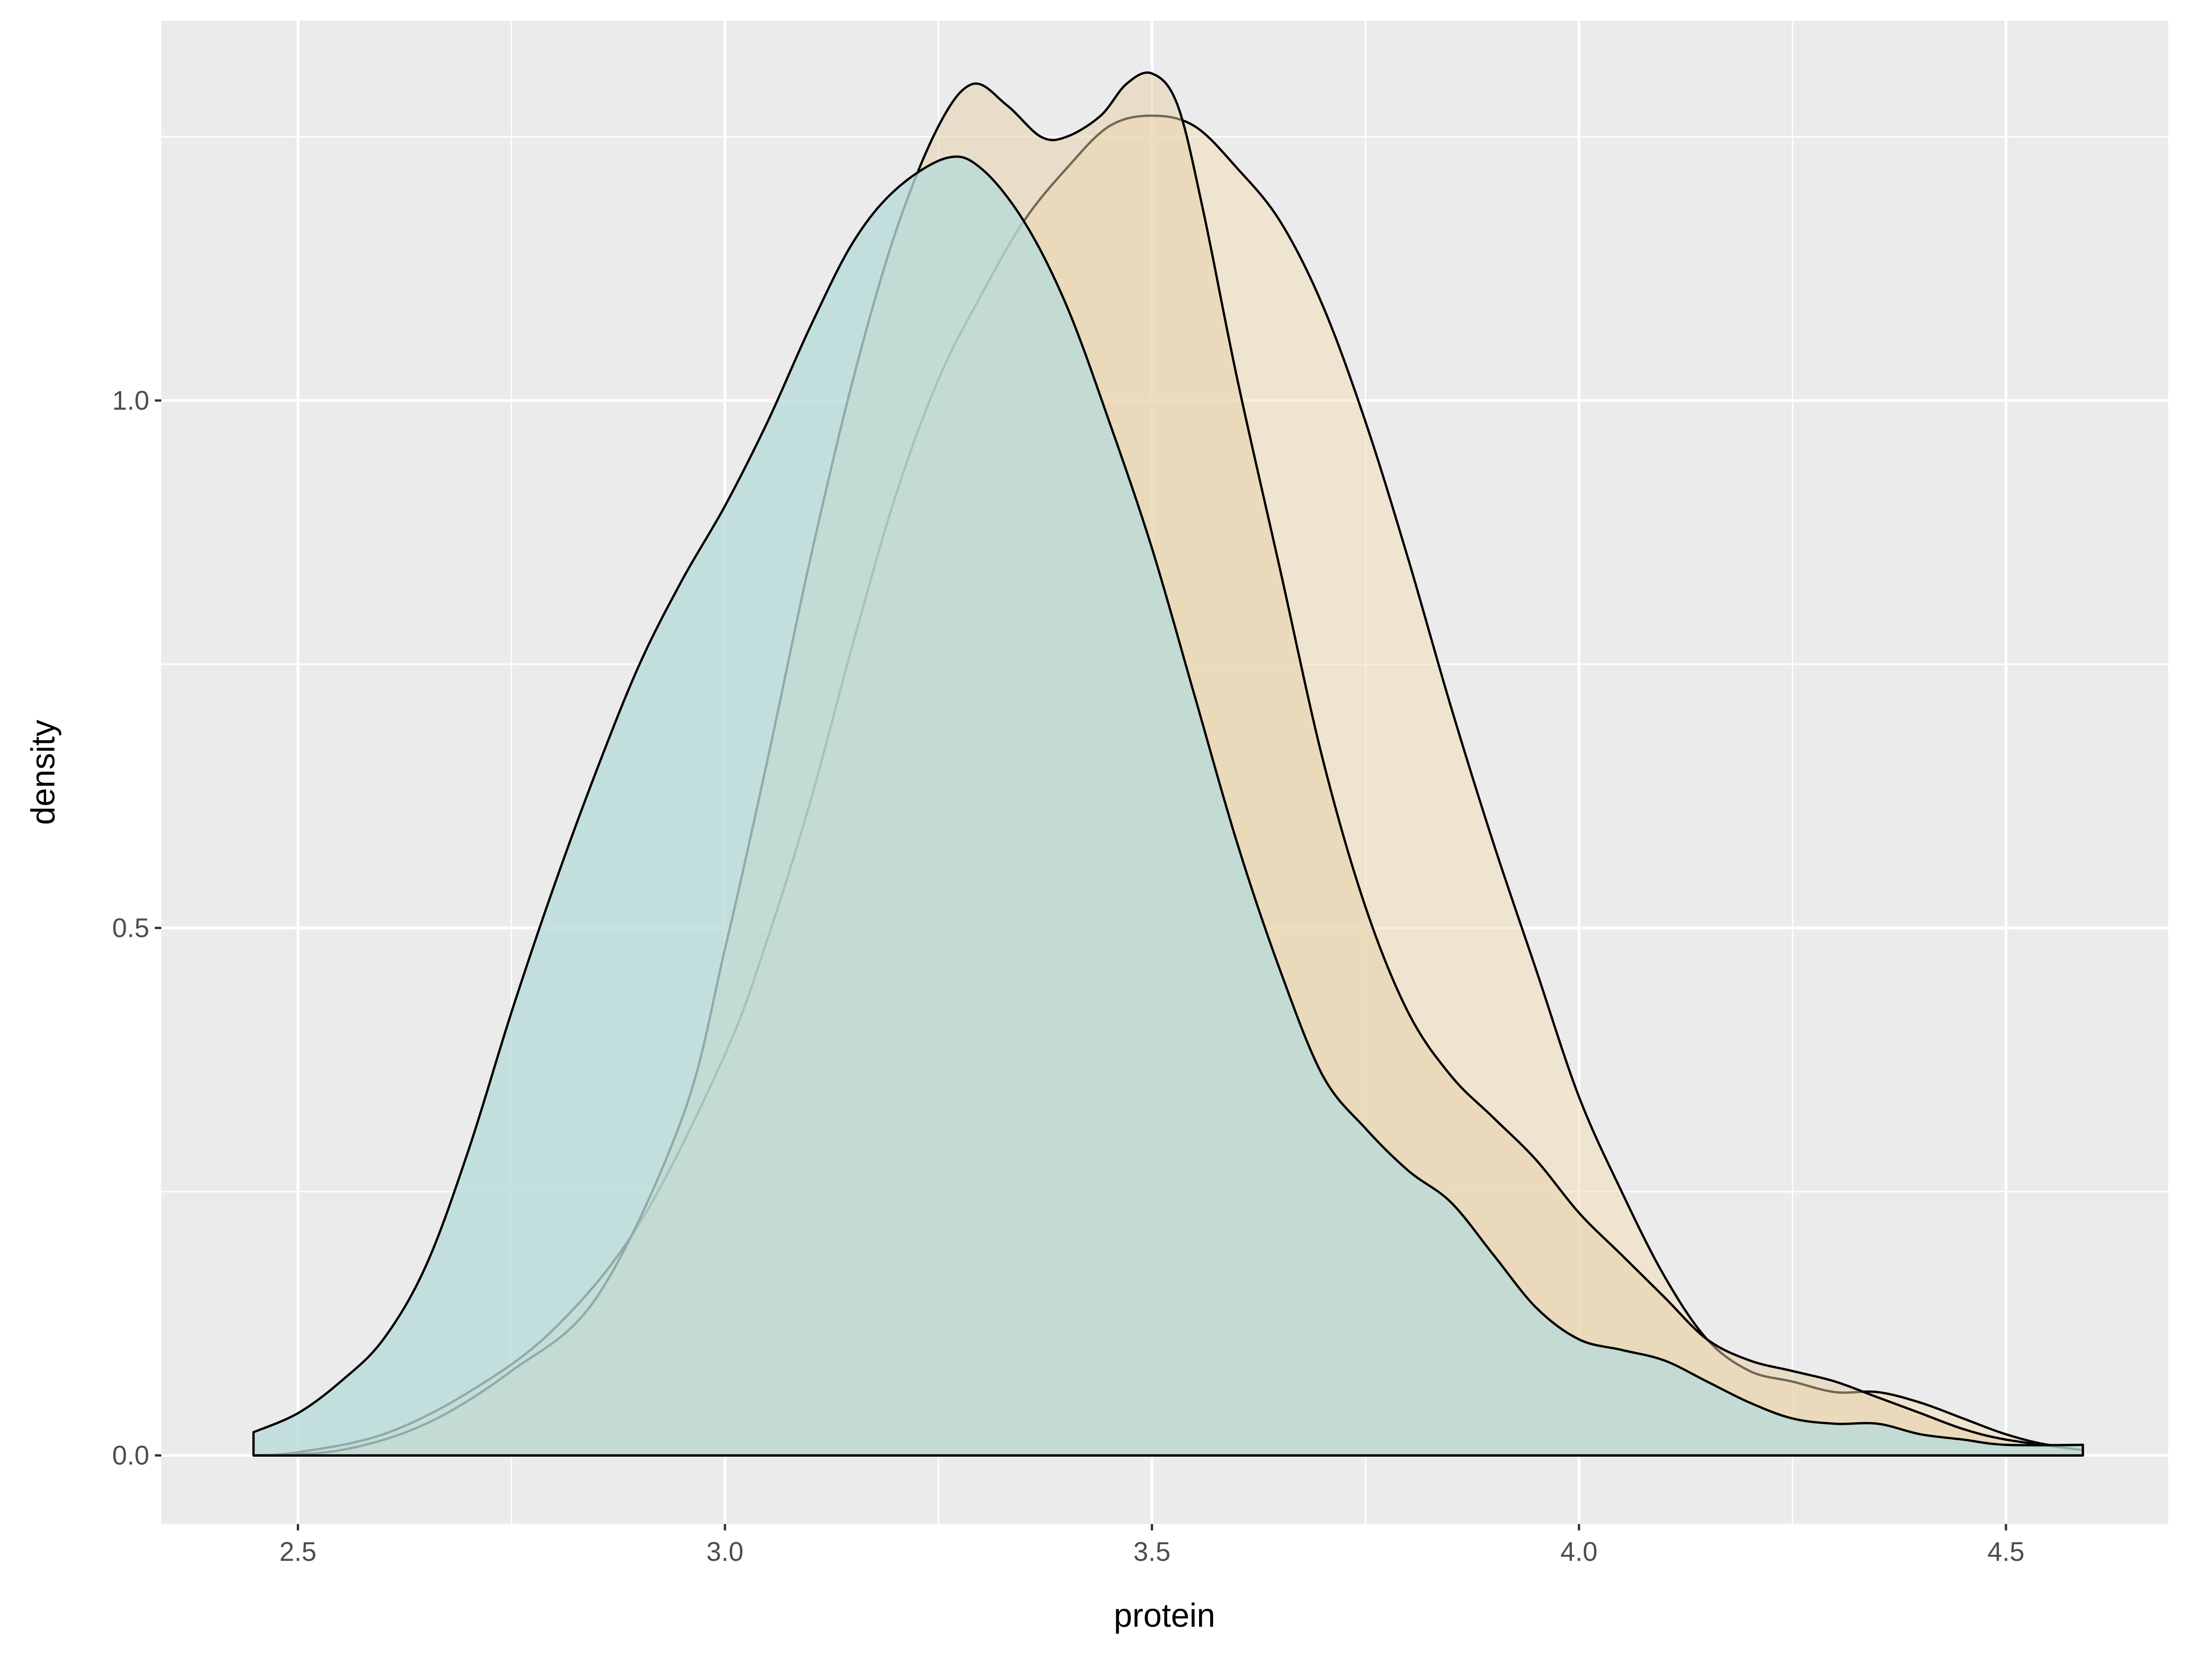  I want to click on x-tick-label: 2.5, so click(298, 1552).